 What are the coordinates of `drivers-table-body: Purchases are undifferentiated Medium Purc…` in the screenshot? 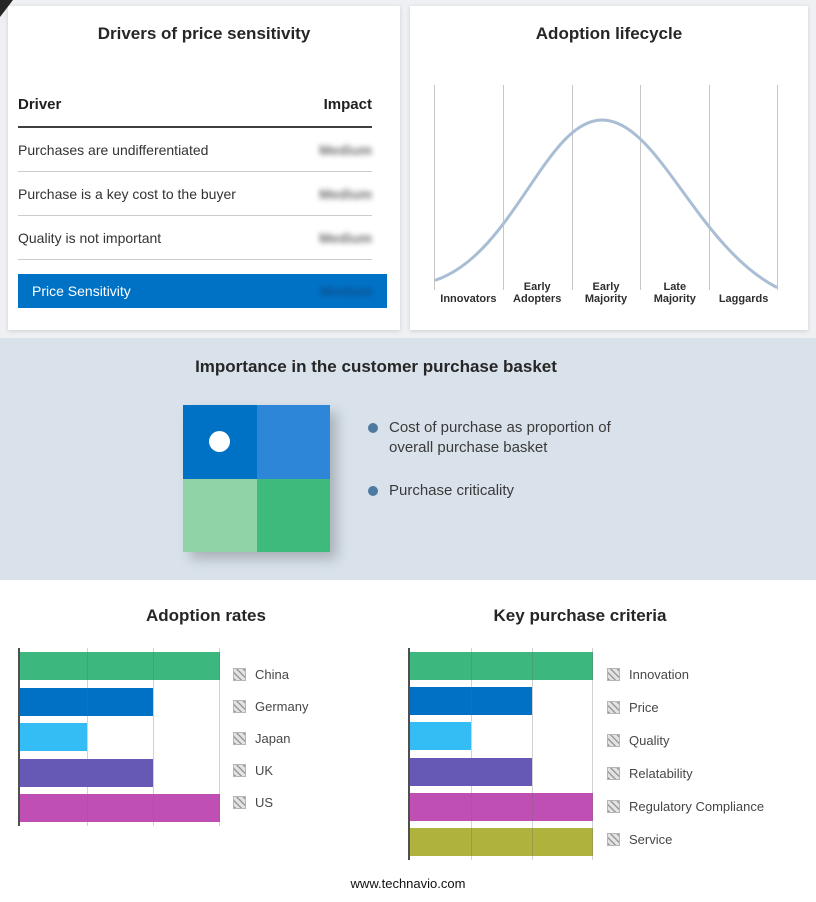 It's located at (195, 194).